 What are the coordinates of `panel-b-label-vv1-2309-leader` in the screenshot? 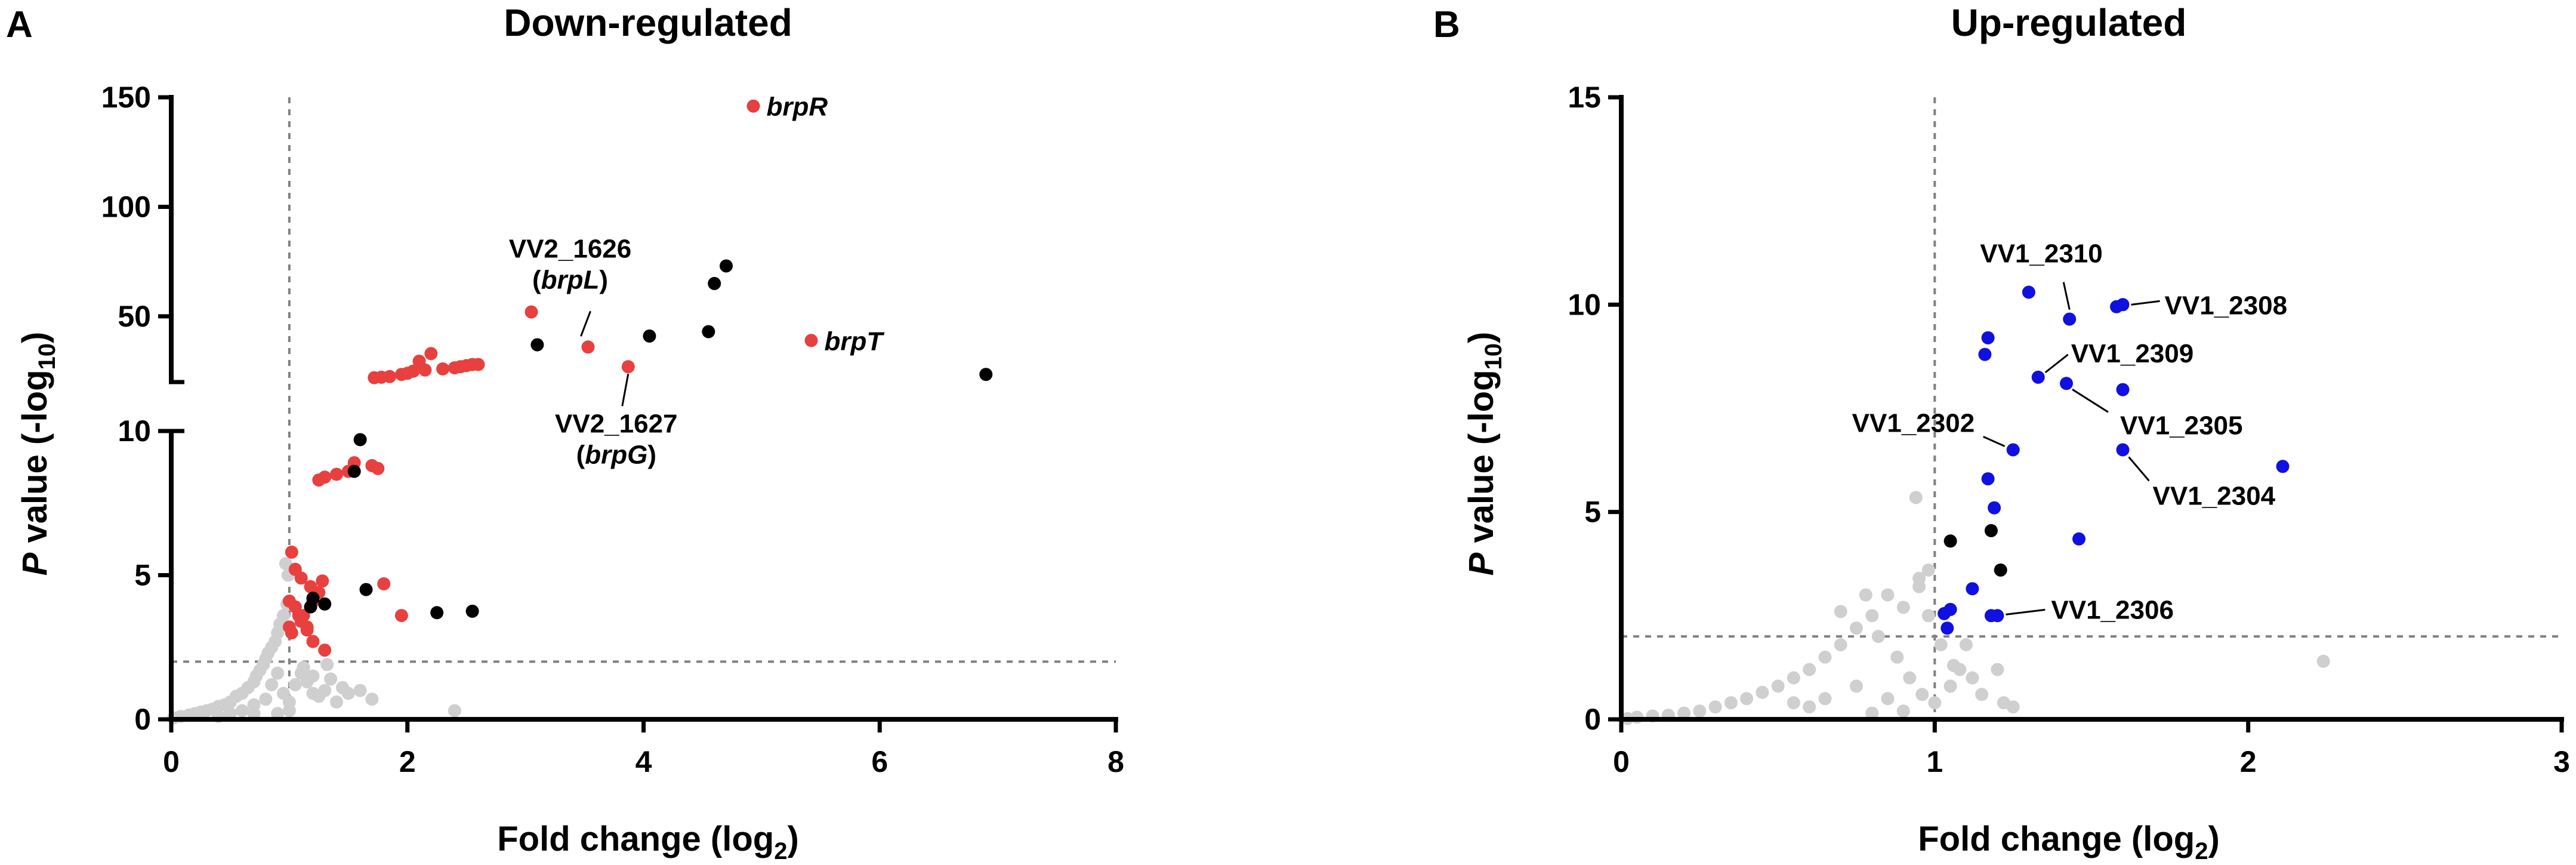 It's located at (2057, 363).